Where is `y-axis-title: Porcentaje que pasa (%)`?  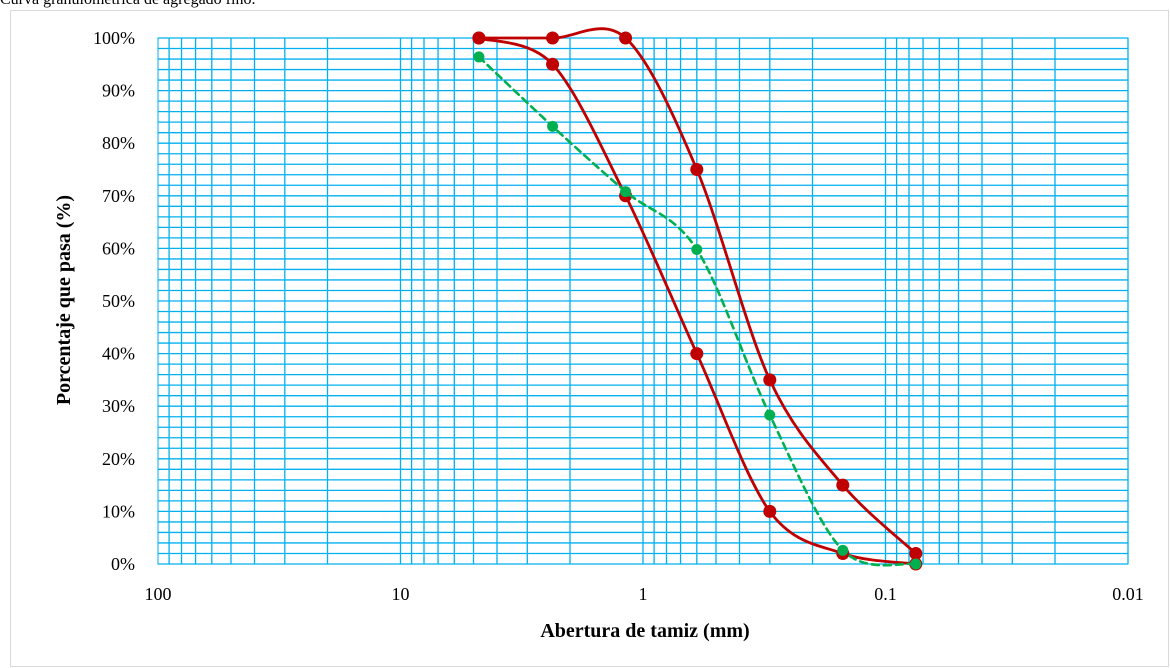
y-axis-title: Porcentaje que pasa (%) is located at coordinates (64, 300).